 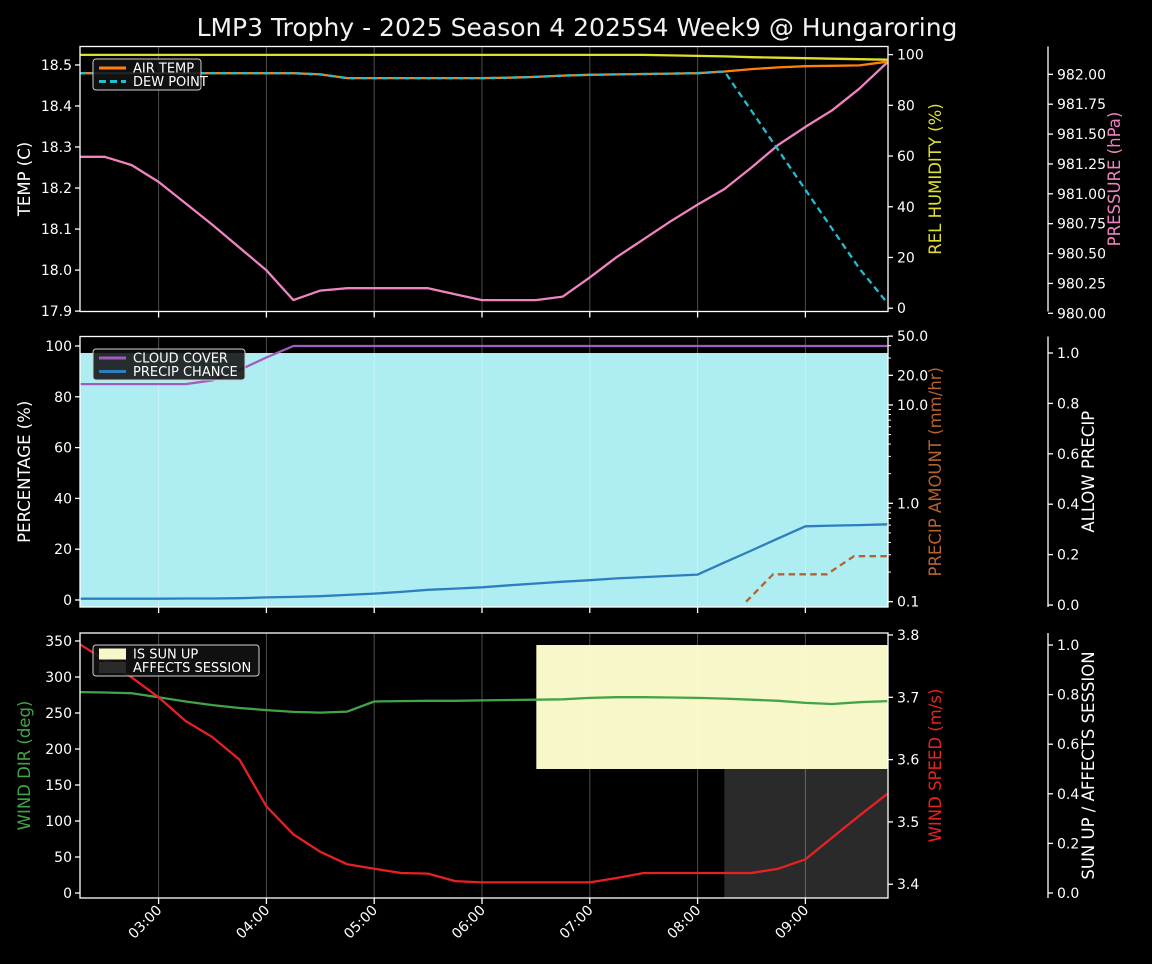 What do you see at coordinates (170, 82) in the screenshot?
I see `legend-label: DEW POINT` at bounding box center [170, 82].